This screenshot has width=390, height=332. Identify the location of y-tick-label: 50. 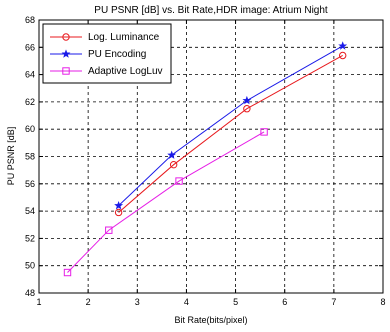
(30, 266).